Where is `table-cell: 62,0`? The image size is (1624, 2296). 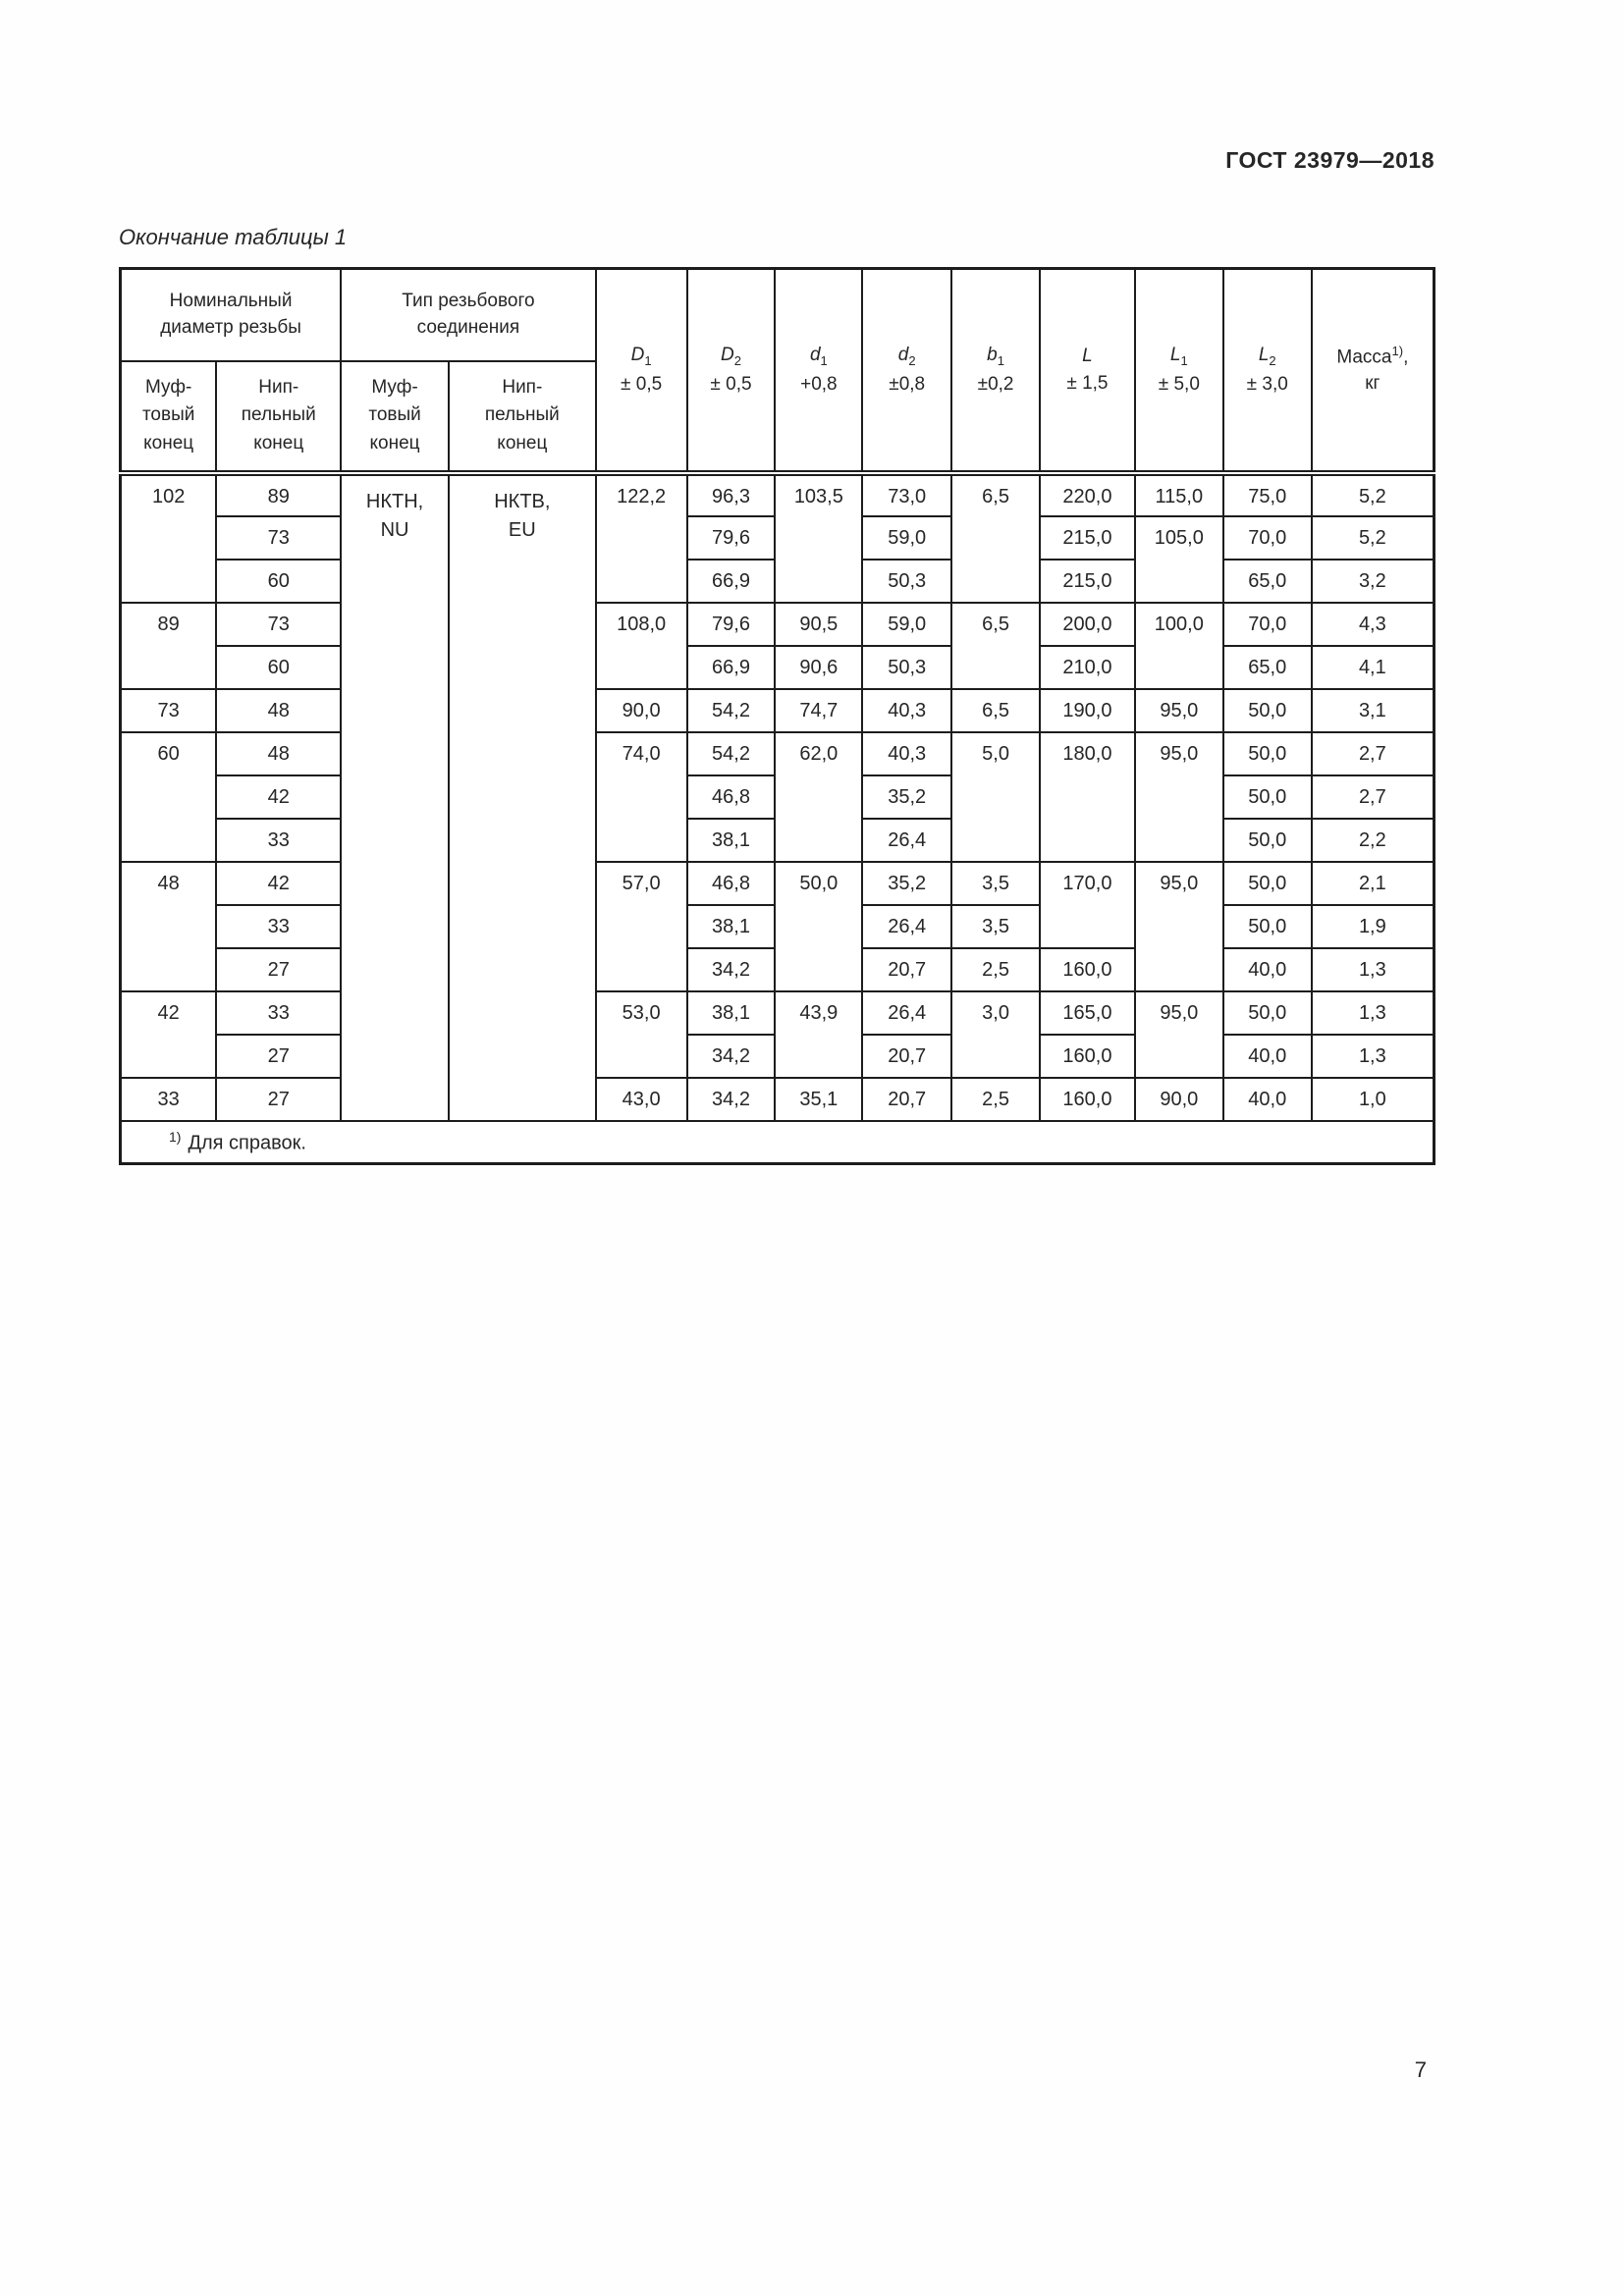
table-cell: 62,0 is located at coordinates (819, 796).